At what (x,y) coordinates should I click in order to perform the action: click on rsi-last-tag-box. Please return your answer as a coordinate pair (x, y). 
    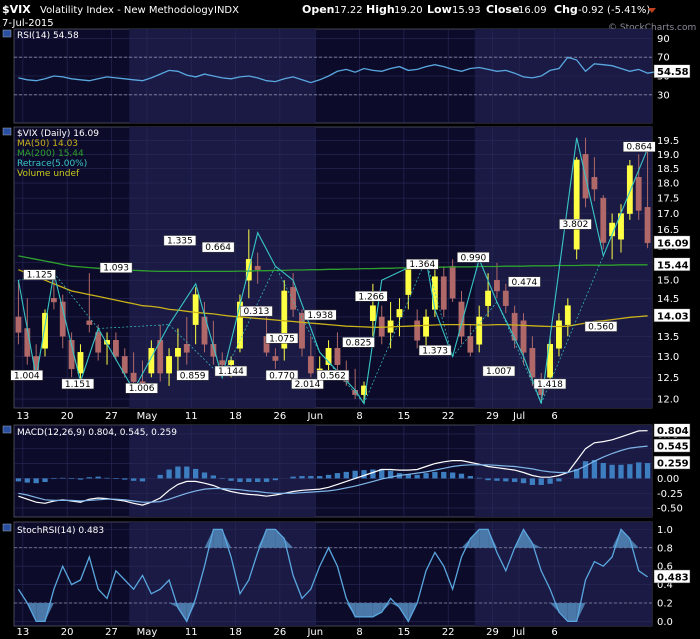
    Looking at the image, I should click on (672, 71).